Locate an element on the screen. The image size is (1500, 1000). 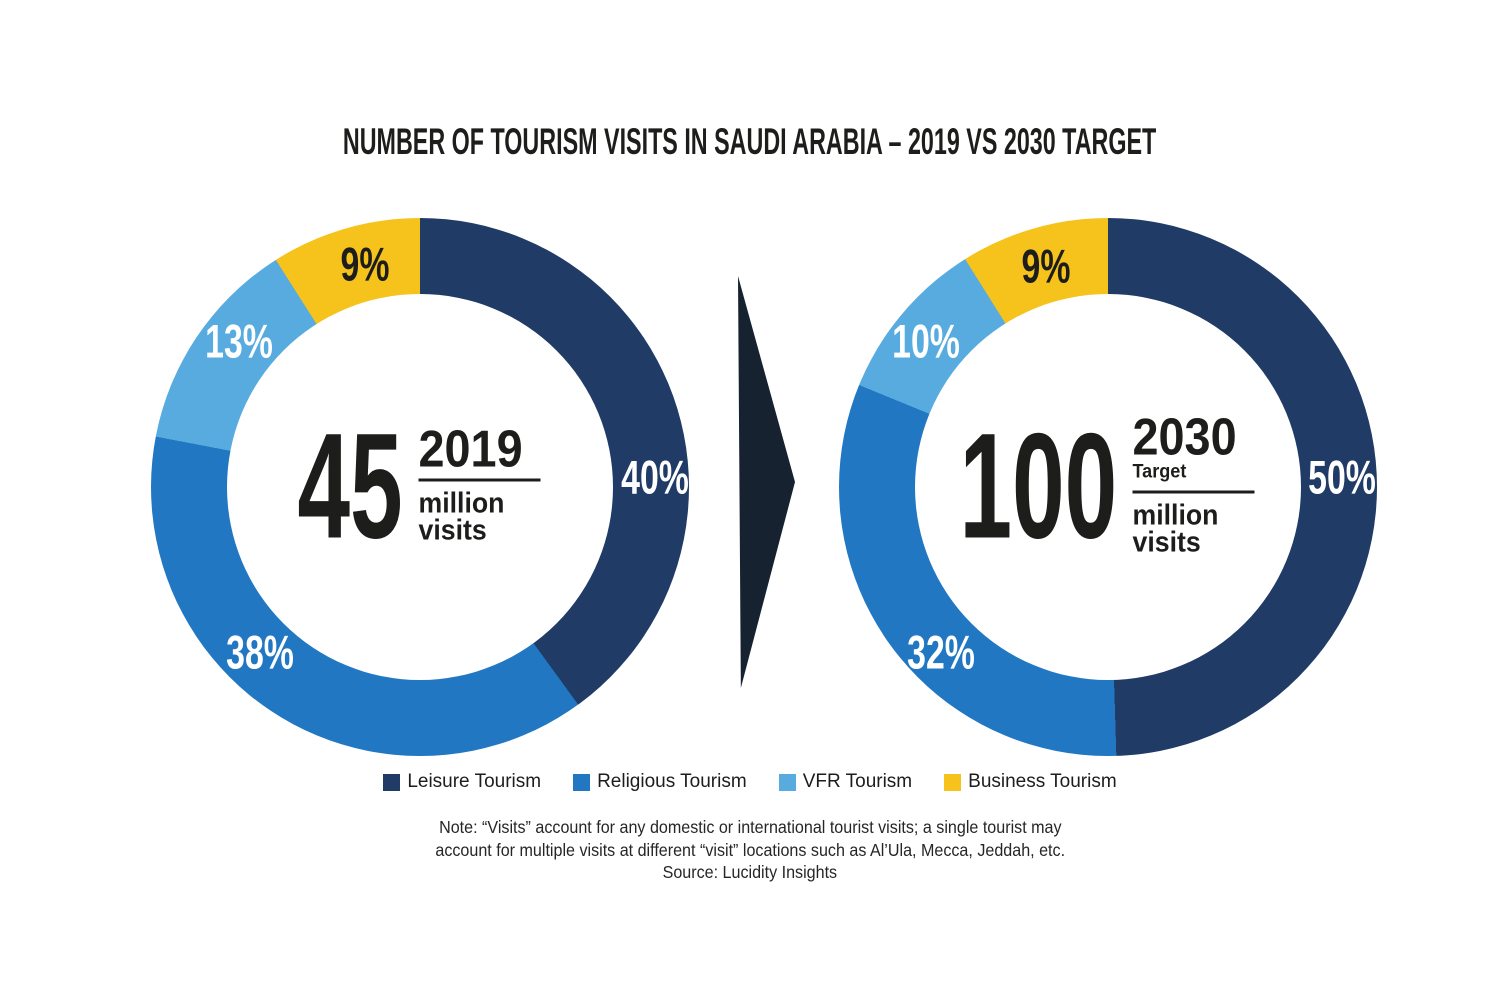
legend-item-leisure: Leisure Tourism is located at coordinates (462, 782).